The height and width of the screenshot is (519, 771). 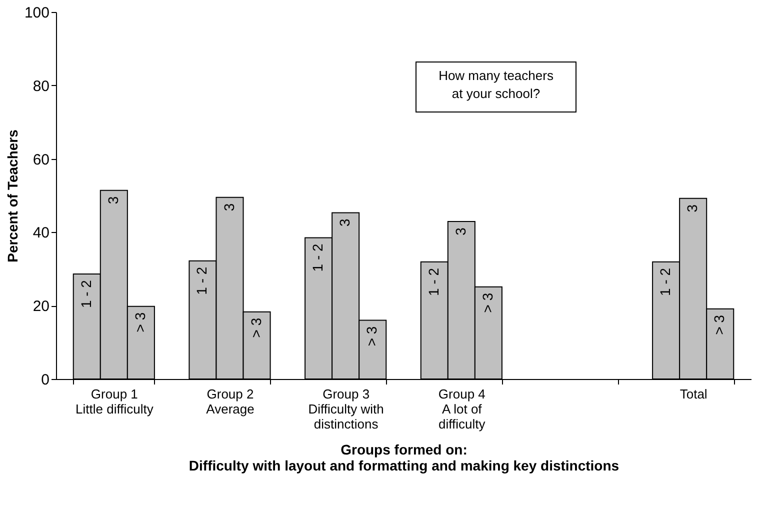 What do you see at coordinates (496, 84) in the screenshot?
I see `annotation: How many teachers at your school?` at bounding box center [496, 84].